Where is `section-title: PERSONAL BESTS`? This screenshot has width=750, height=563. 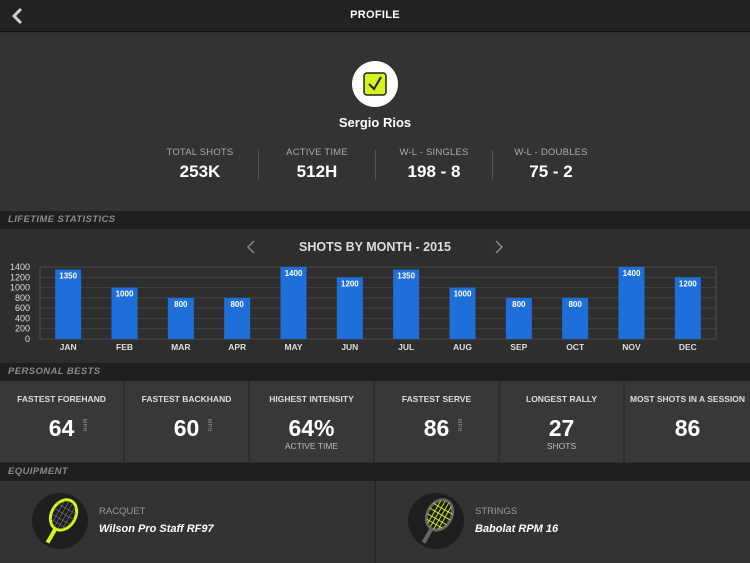
section-title: PERSONAL BESTS is located at coordinates (54, 371).